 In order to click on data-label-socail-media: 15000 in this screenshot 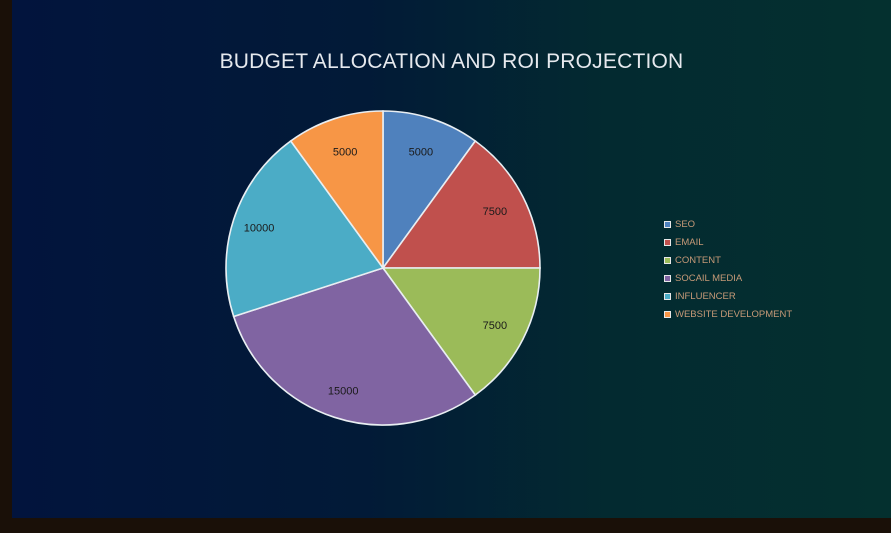, I will do `click(343, 391)`.